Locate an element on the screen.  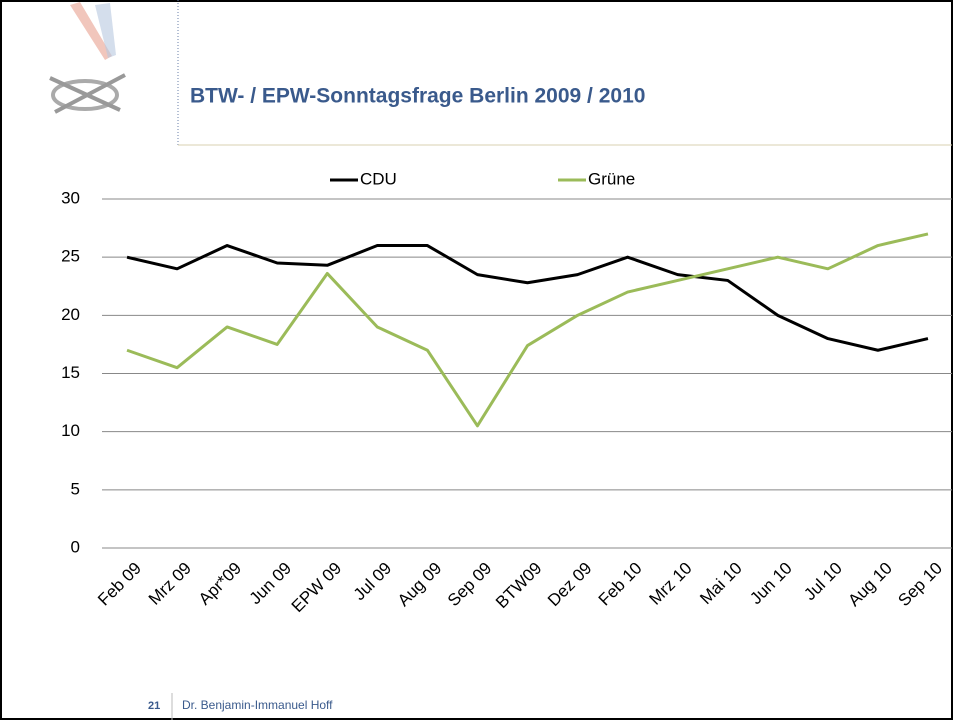
y-tick-label: 10 is located at coordinates (70, 430).